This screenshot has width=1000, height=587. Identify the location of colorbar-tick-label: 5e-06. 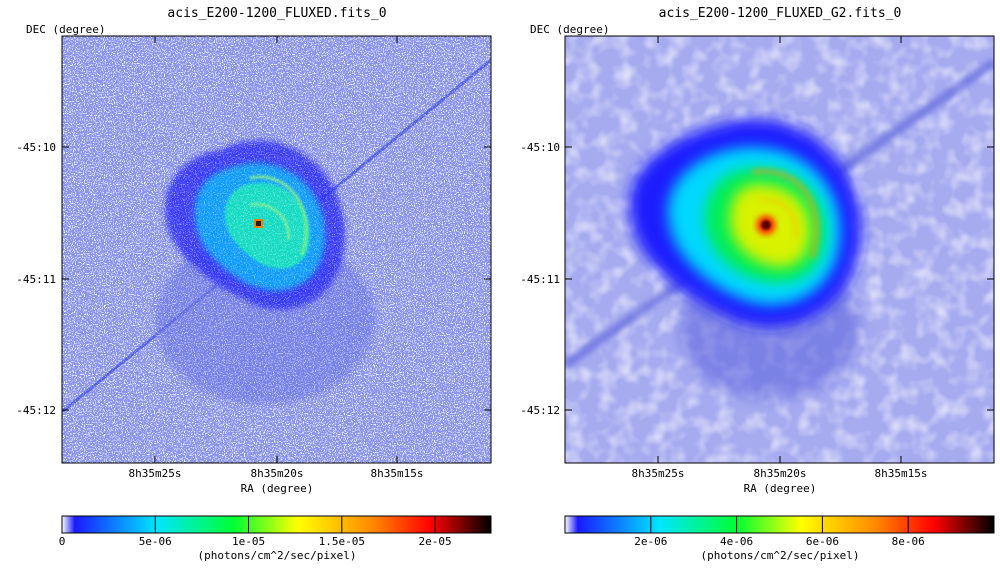
(155, 541).